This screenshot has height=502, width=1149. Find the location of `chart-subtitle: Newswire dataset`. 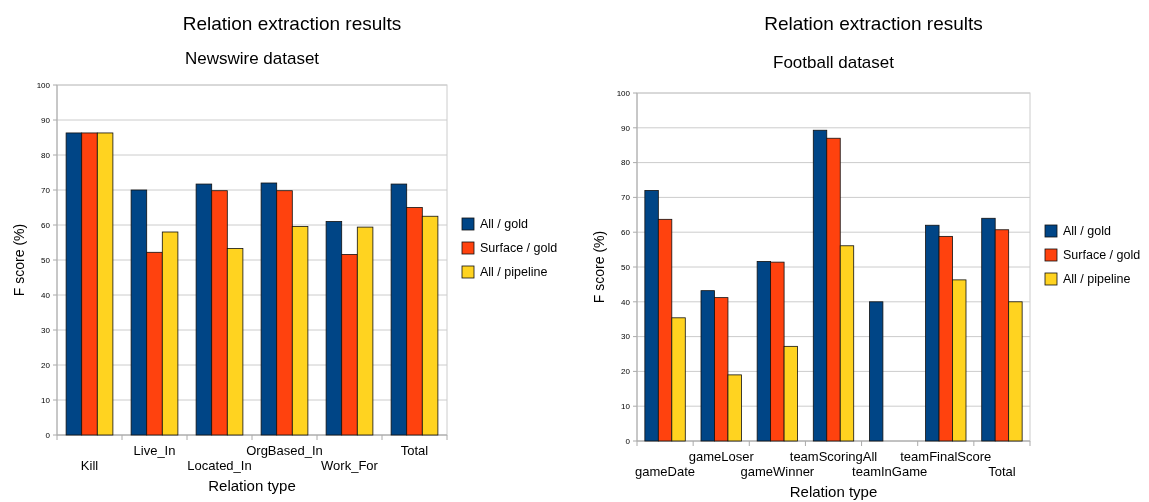

chart-subtitle: Newswire dataset is located at coordinates (252, 58).